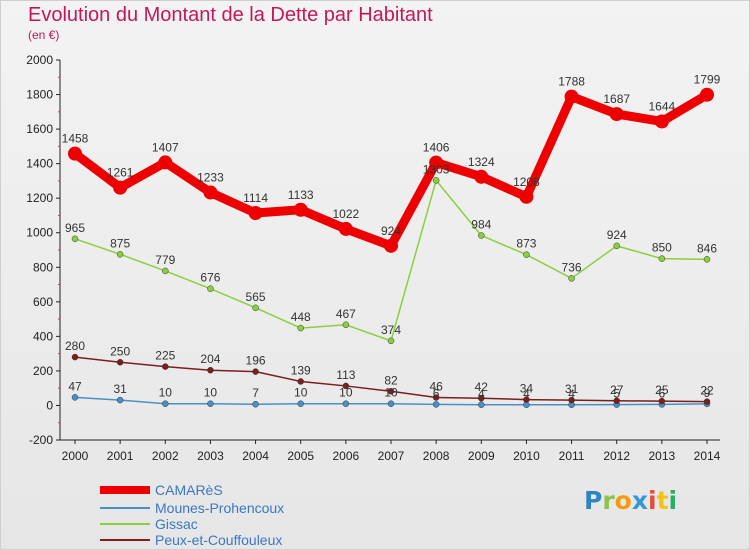 The image size is (750, 550). Describe the element at coordinates (707, 248) in the screenshot. I see `data-label-gissac: 846` at that location.